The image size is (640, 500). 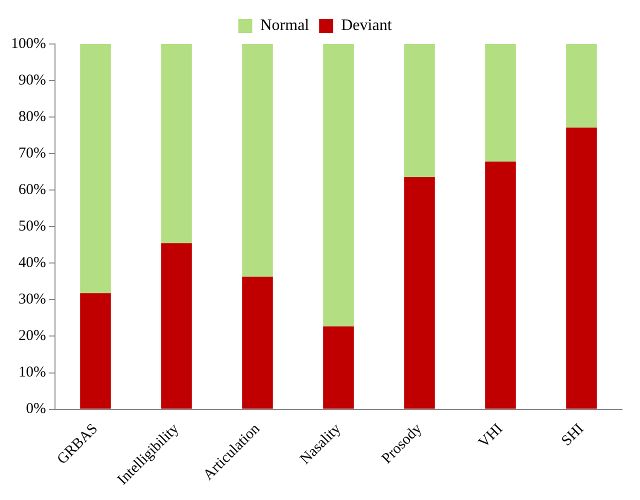 I want to click on legend-label: Deviant, so click(x=366, y=25).